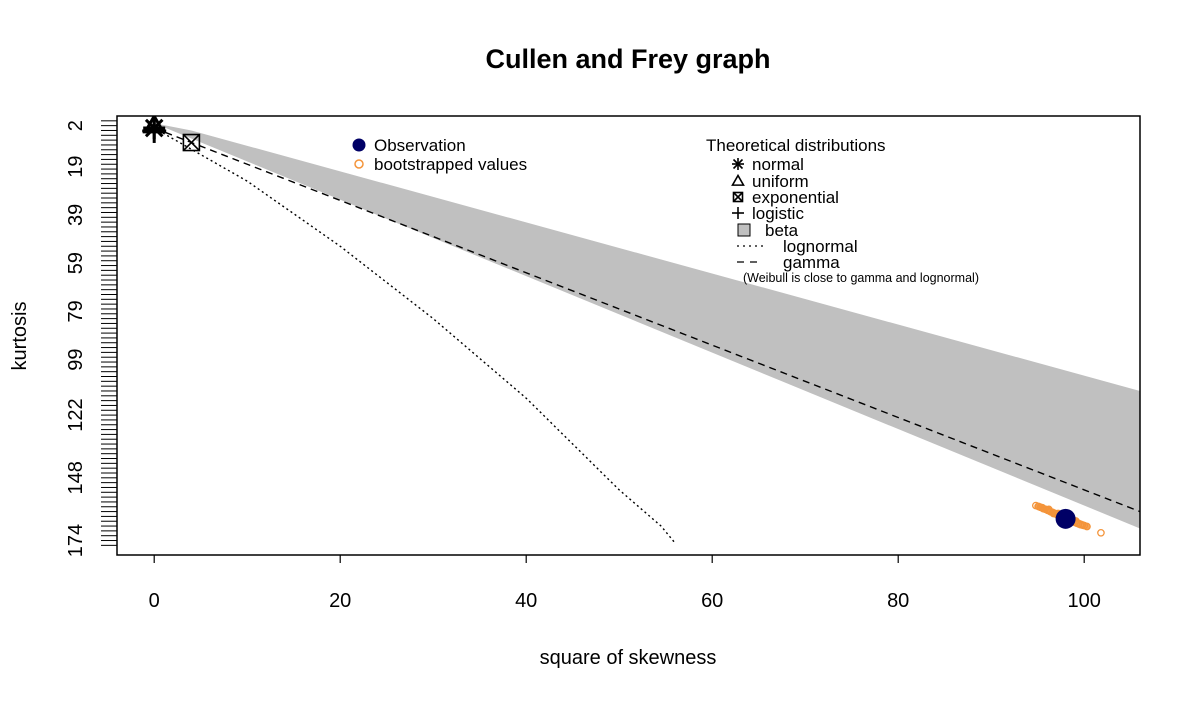  What do you see at coordinates (359, 164) in the screenshot?
I see `legend-bootstrap-marker` at bounding box center [359, 164].